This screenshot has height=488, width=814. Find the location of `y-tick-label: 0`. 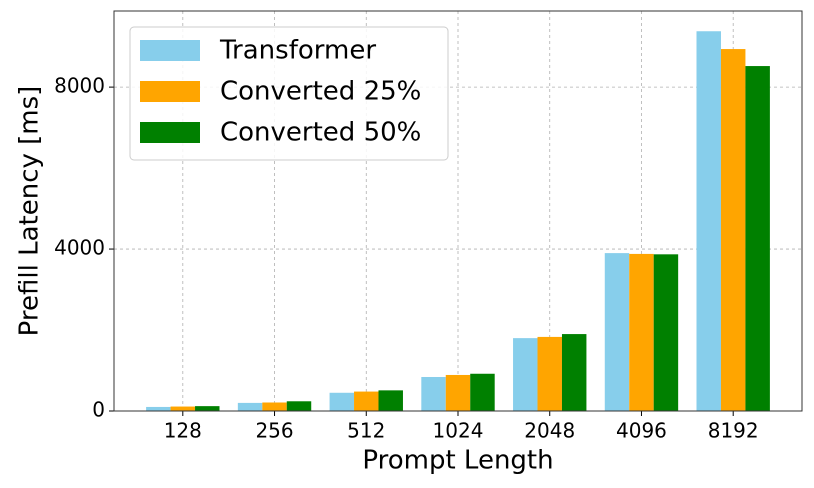

y-tick-label: 0 is located at coordinates (98, 410).